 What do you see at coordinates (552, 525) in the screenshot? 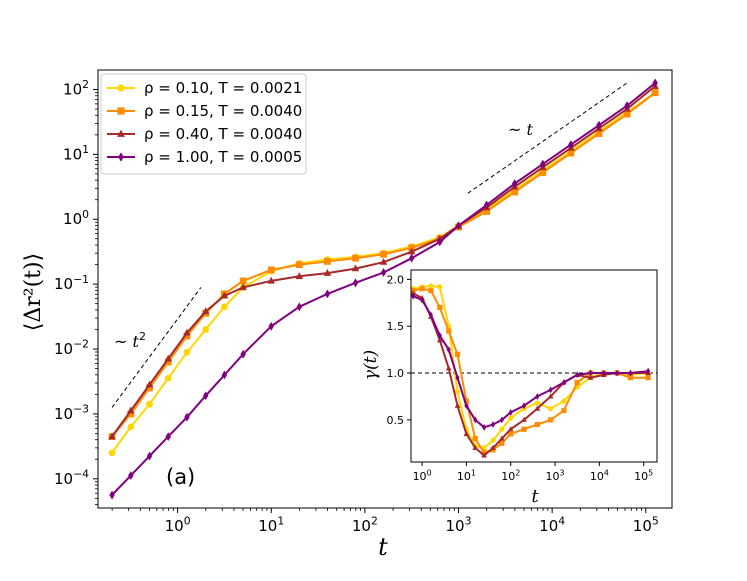
I see `x-tick-label: 10⁴` at bounding box center [552, 525].